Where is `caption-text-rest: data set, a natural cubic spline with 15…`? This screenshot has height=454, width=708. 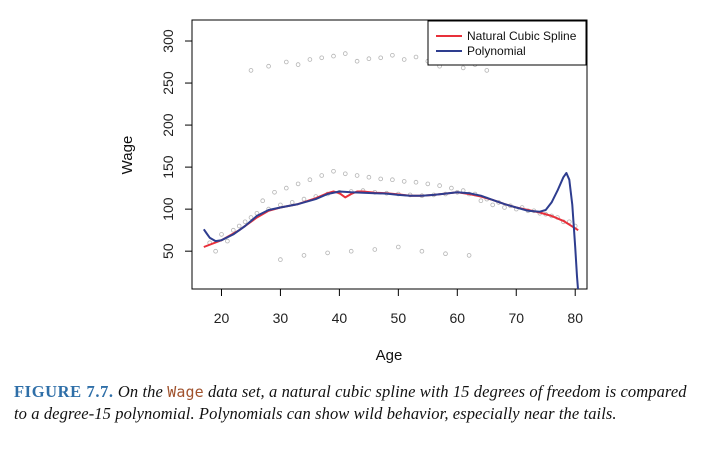 caption-text-rest: data set, a natural cubic spline with 15… is located at coordinates (350, 402).